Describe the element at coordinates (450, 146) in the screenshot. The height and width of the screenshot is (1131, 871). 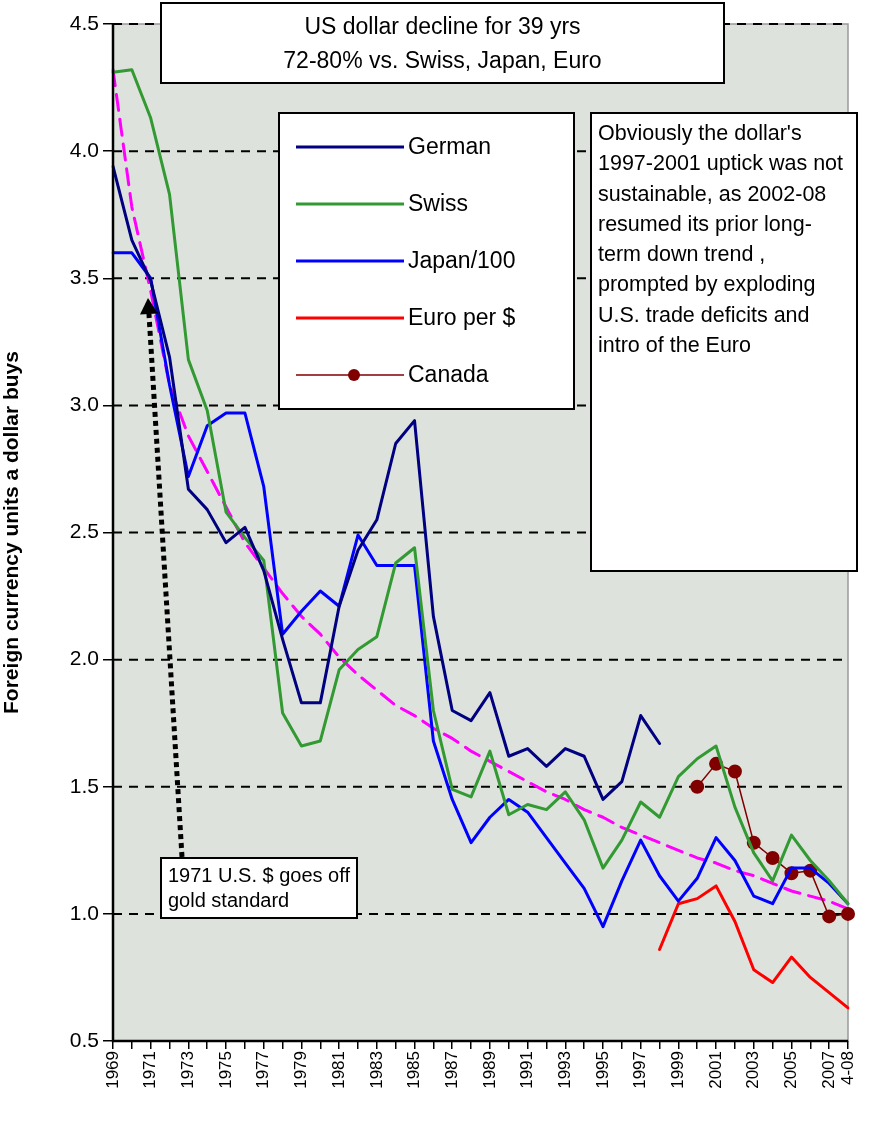
I see `legend-label: German` at that location.